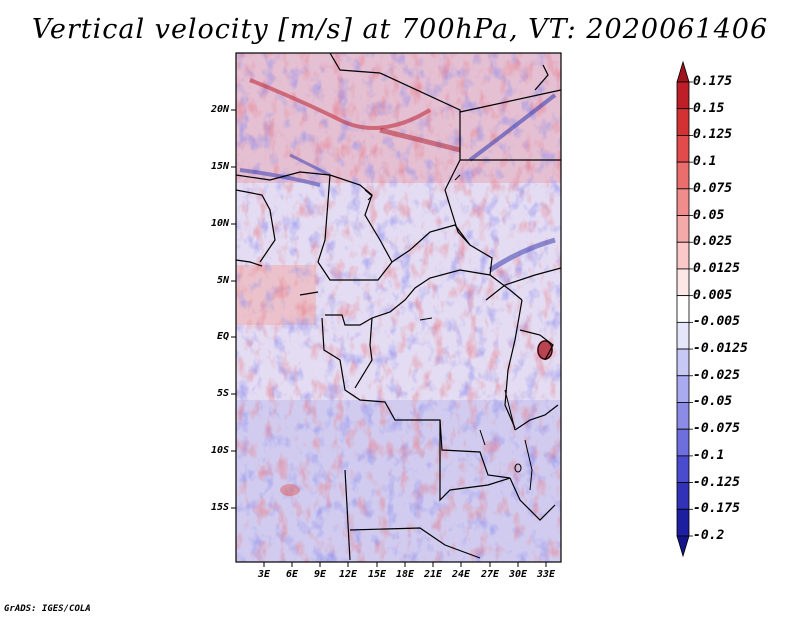 The image size is (800, 618). What do you see at coordinates (219, 450) in the screenshot?
I see `lat-label-10s: 10S` at bounding box center [219, 450].